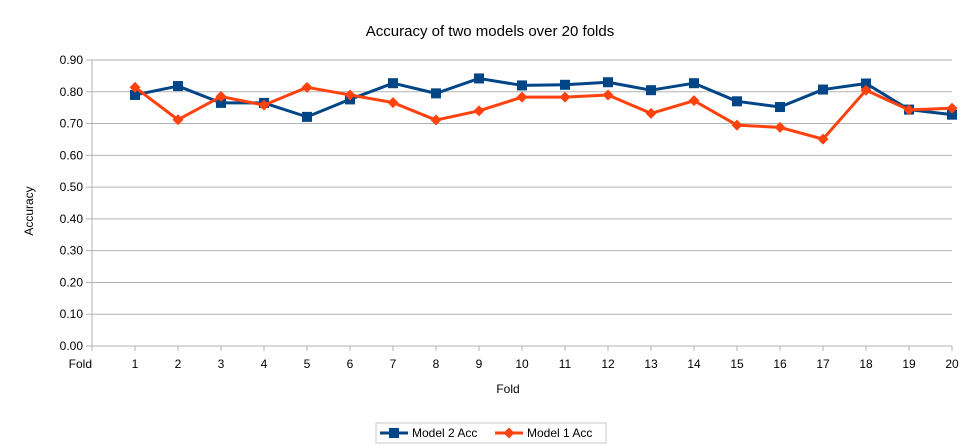 The width and height of the screenshot is (980, 445). I want to click on x-tick-label: 17, so click(823, 364).